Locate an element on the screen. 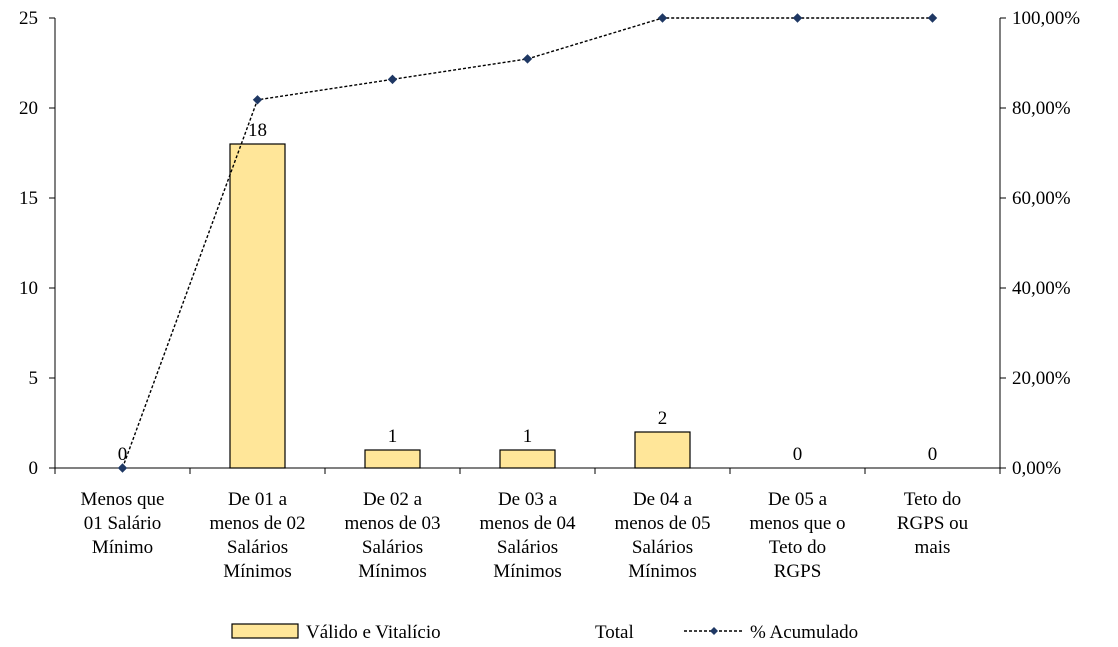 The width and height of the screenshot is (1118, 647). left-axis-tick-label: 15 is located at coordinates (28, 198).